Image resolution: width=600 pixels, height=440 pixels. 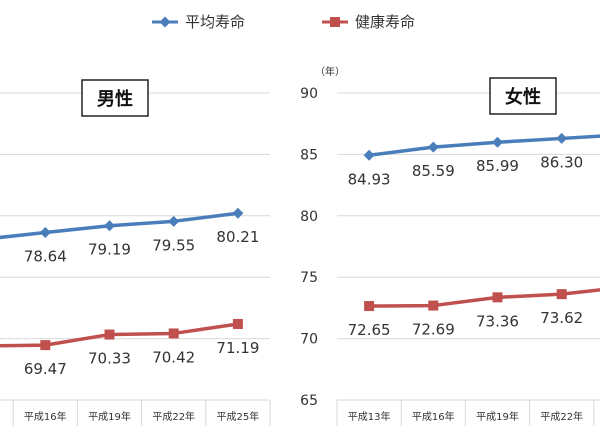 What do you see at coordinates (474, 313) in the screenshot?
I see `series-healthy-life: 72.65 72.69 73.36 73.62` at bounding box center [474, 313].